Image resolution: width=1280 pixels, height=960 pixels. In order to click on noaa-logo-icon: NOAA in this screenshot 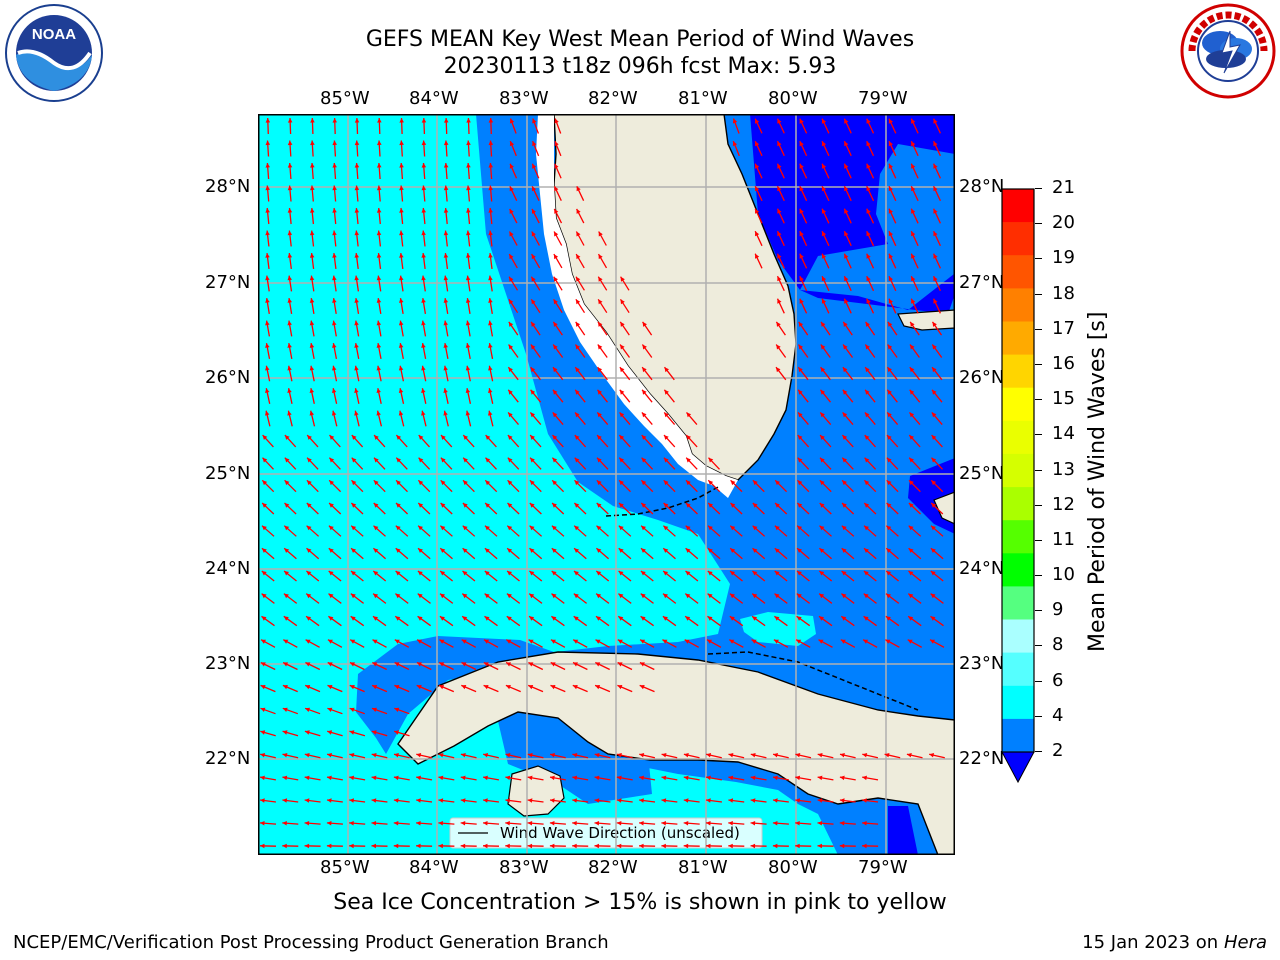, I will do `click(54, 53)`.